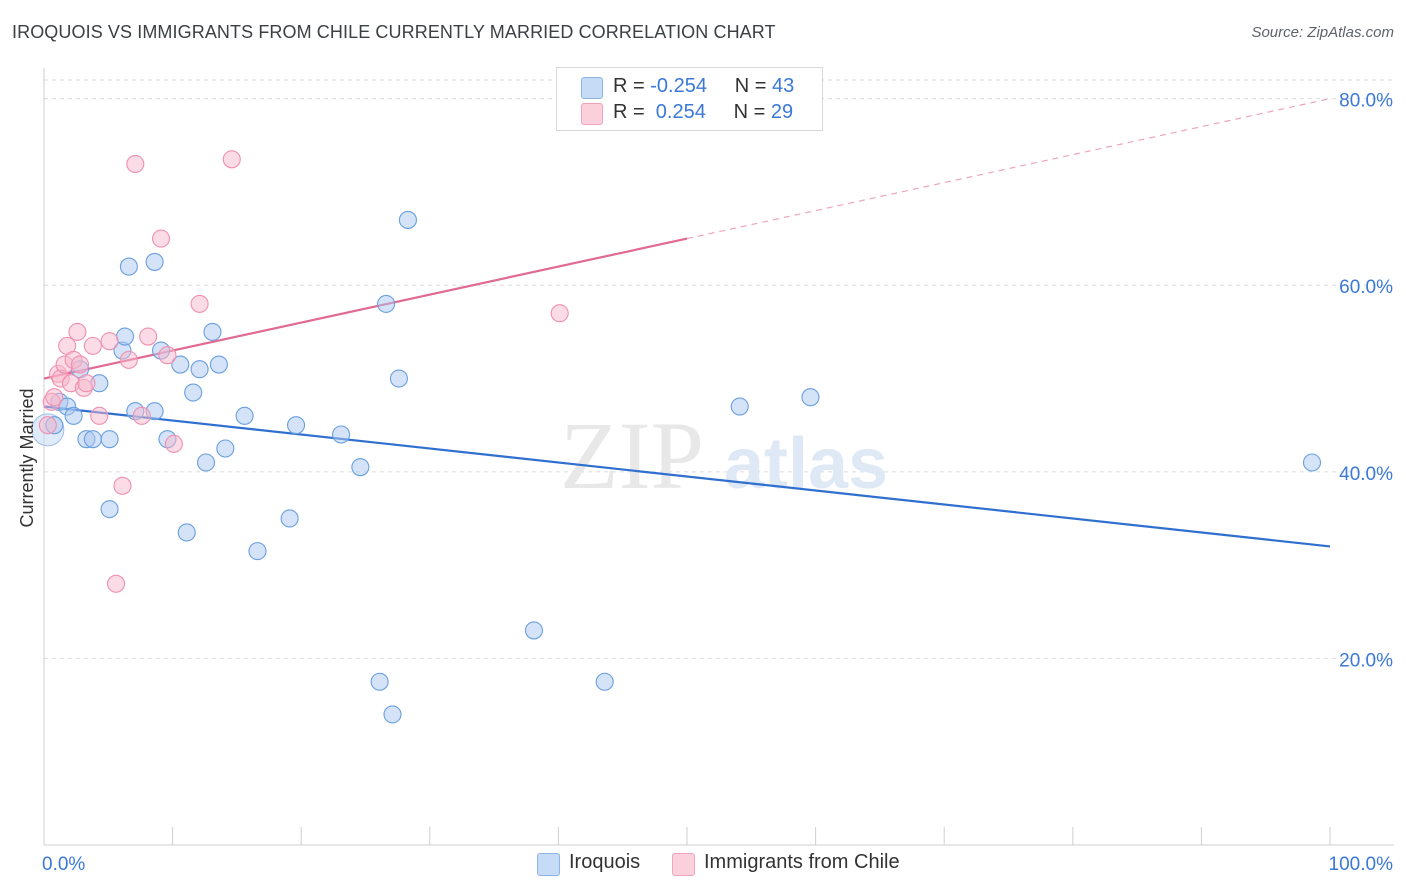 Image resolution: width=1406 pixels, height=892 pixels. Describe the element at coordinates (1366, 660) in the screenshot. I see `y-tick-label: 20.0%` at that location.